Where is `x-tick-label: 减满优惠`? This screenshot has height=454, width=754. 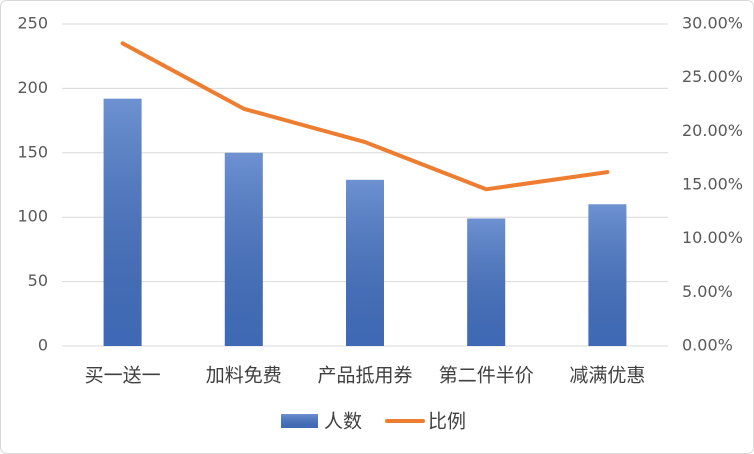
x-tick-label: 减满优惠 is located at coordinates (607, 376).